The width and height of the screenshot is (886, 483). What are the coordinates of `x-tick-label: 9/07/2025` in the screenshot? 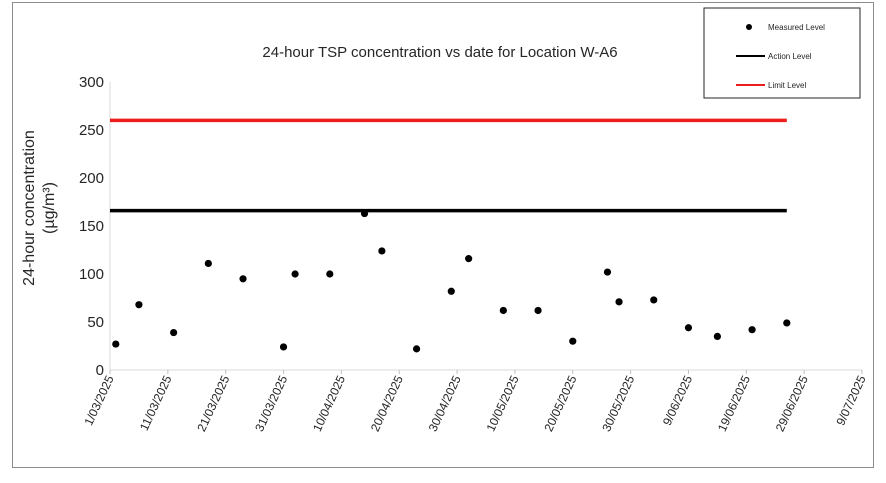 It's located at (850, 400).